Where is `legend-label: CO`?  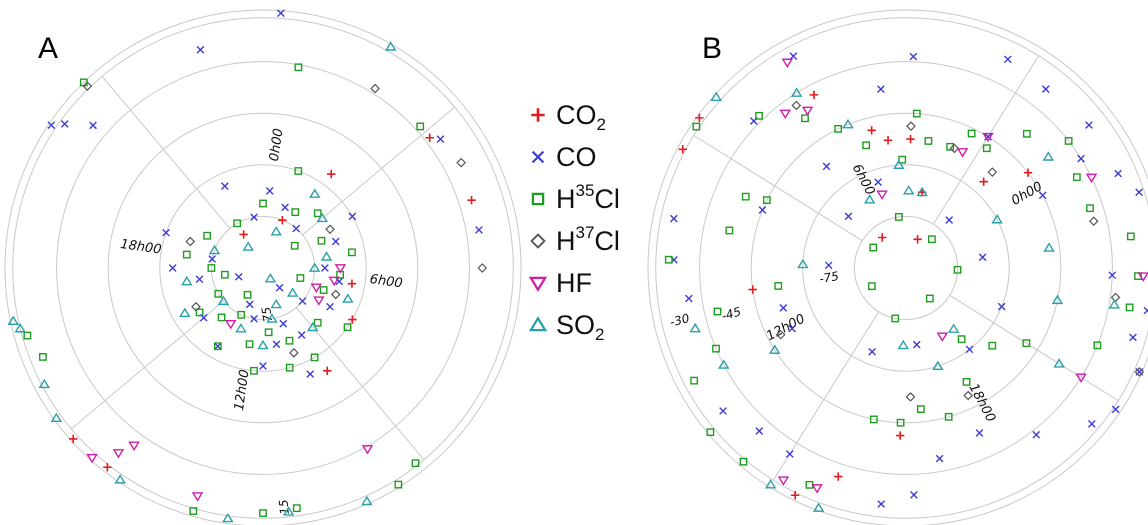
legend-label: CO is located at coordinates (576, 157).